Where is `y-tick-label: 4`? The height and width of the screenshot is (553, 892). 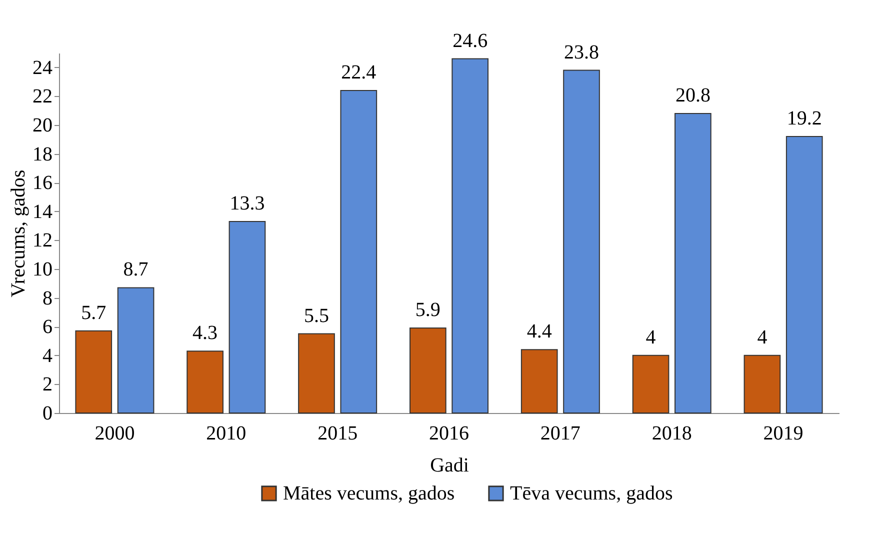 y-tick-label: 4 is located at coordinates (47, 355).